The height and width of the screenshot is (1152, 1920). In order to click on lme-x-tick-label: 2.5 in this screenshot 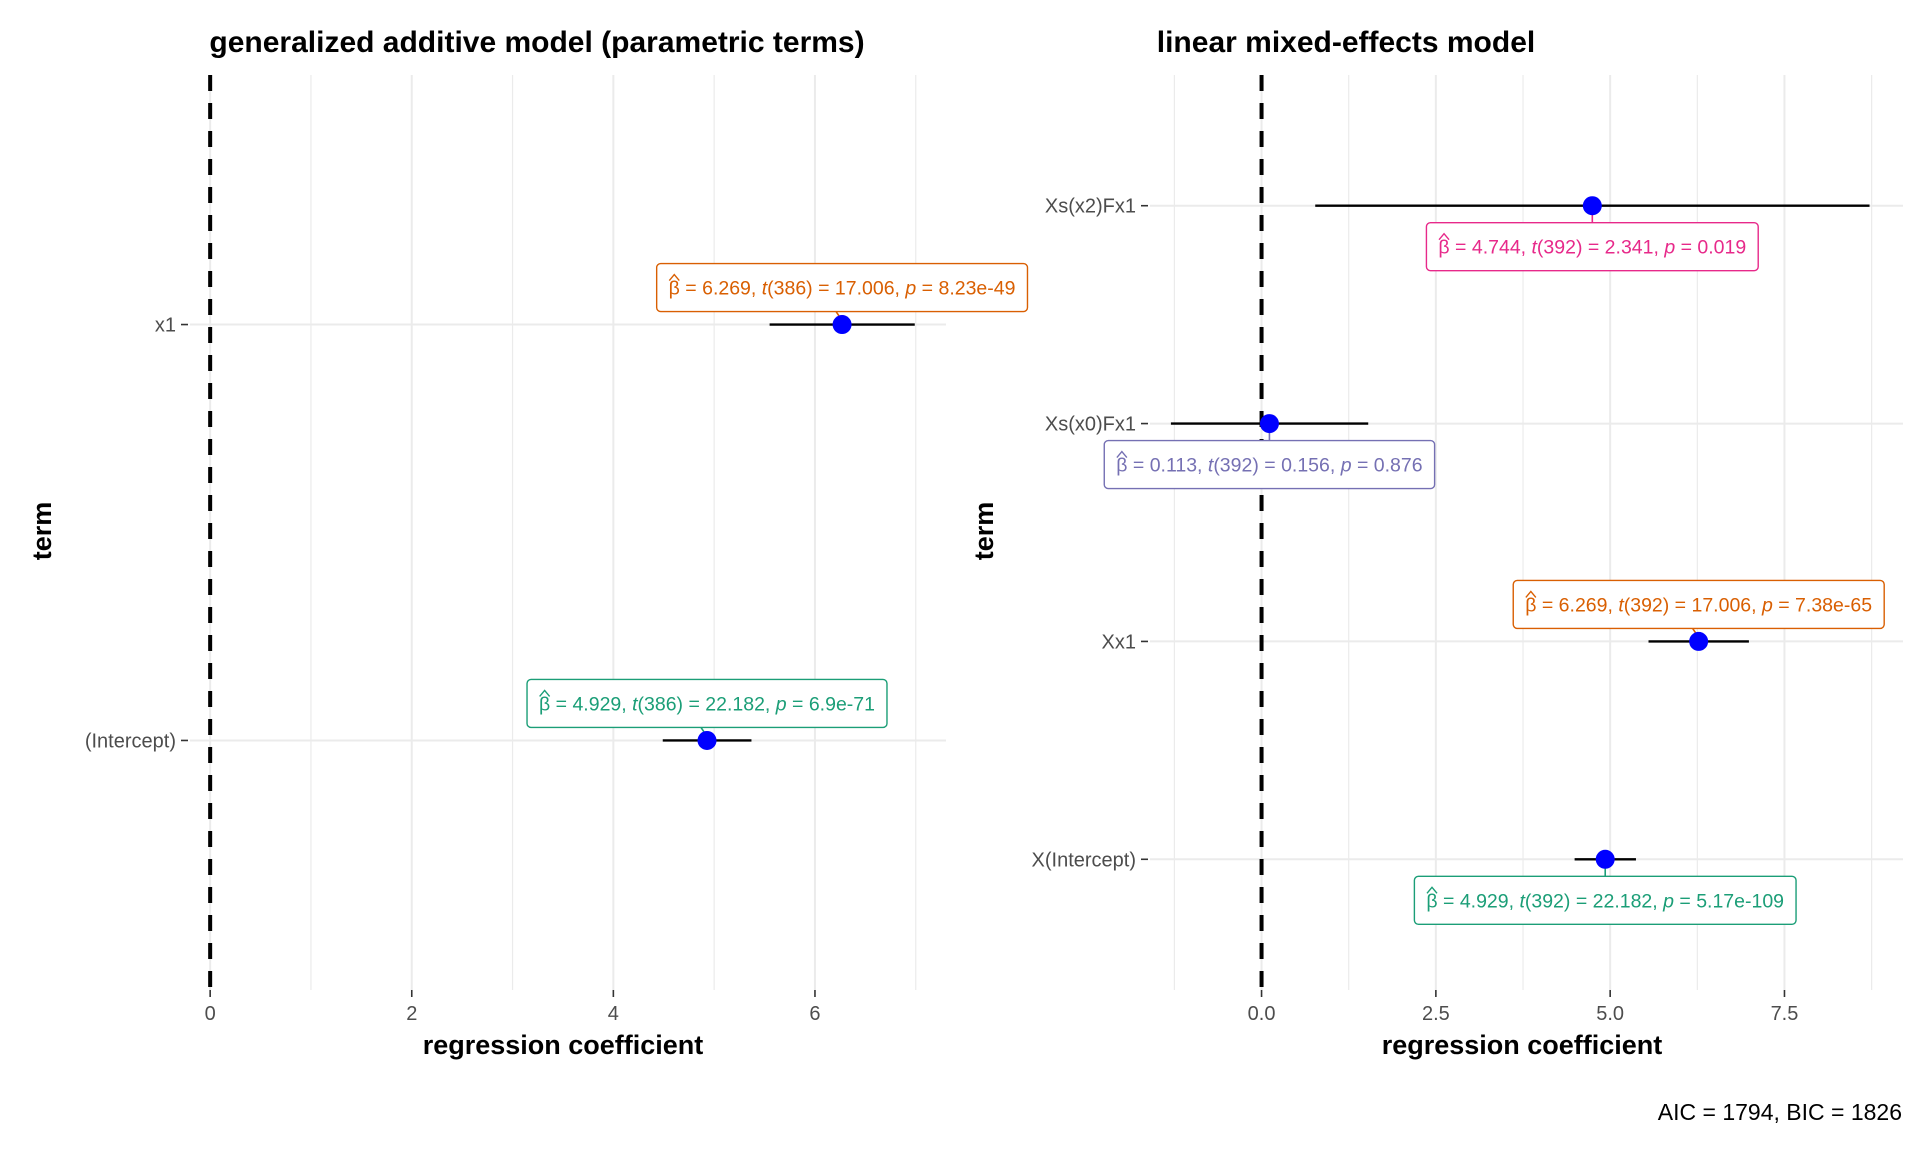, I will do `click(1436, 1014)`.